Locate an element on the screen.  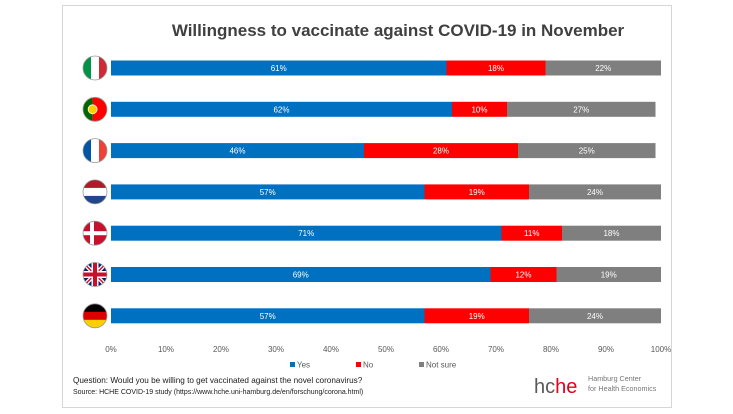
legend: Yes No Not sure is located at coordinates (373, 365).